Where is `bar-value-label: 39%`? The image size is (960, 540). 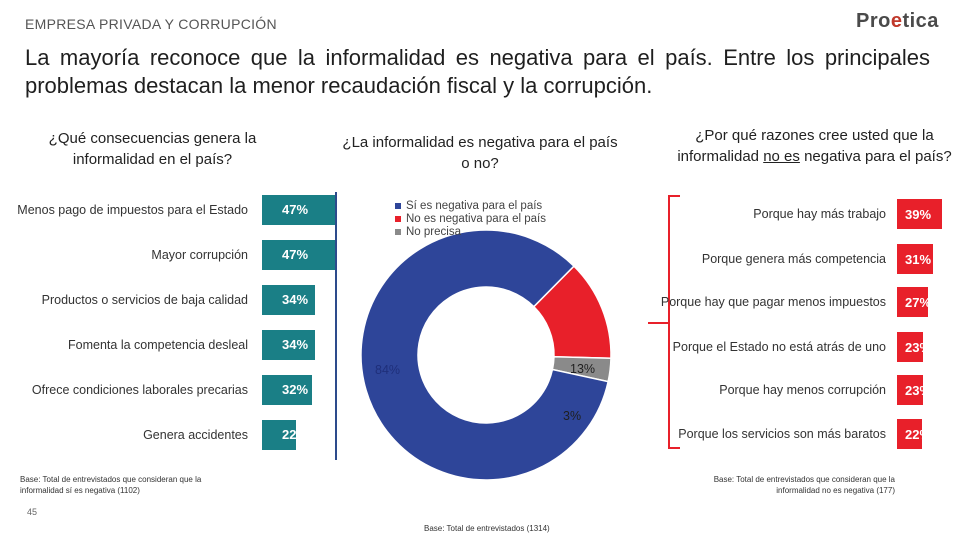
bar-value-label: 39% is located at coordinates (918, 214).